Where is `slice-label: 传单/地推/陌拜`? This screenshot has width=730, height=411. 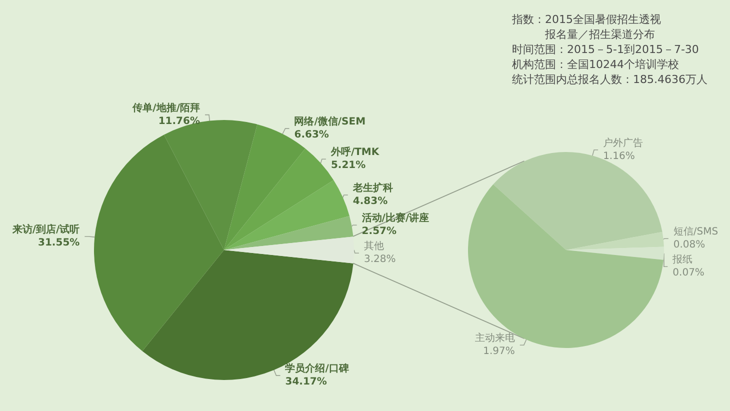
slice-label: 传单/地推/陌拜 is located at coordinates (166, 108).